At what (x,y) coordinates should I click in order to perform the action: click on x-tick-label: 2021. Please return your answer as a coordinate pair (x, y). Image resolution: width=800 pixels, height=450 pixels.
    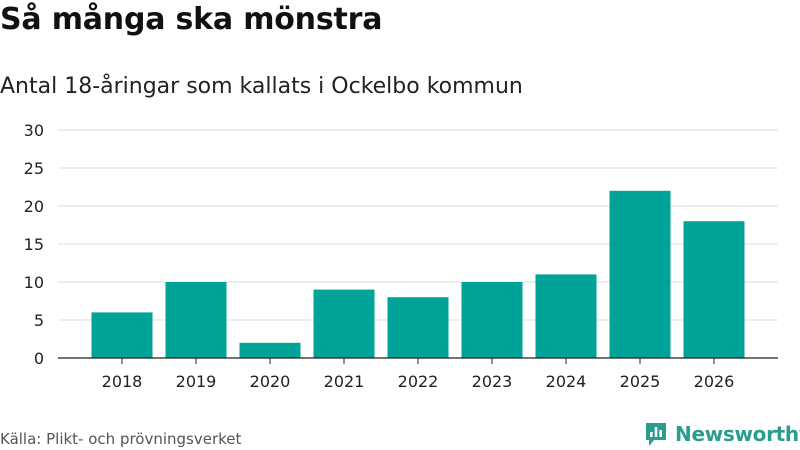
    Looking at the image, I should click on (344, 381).